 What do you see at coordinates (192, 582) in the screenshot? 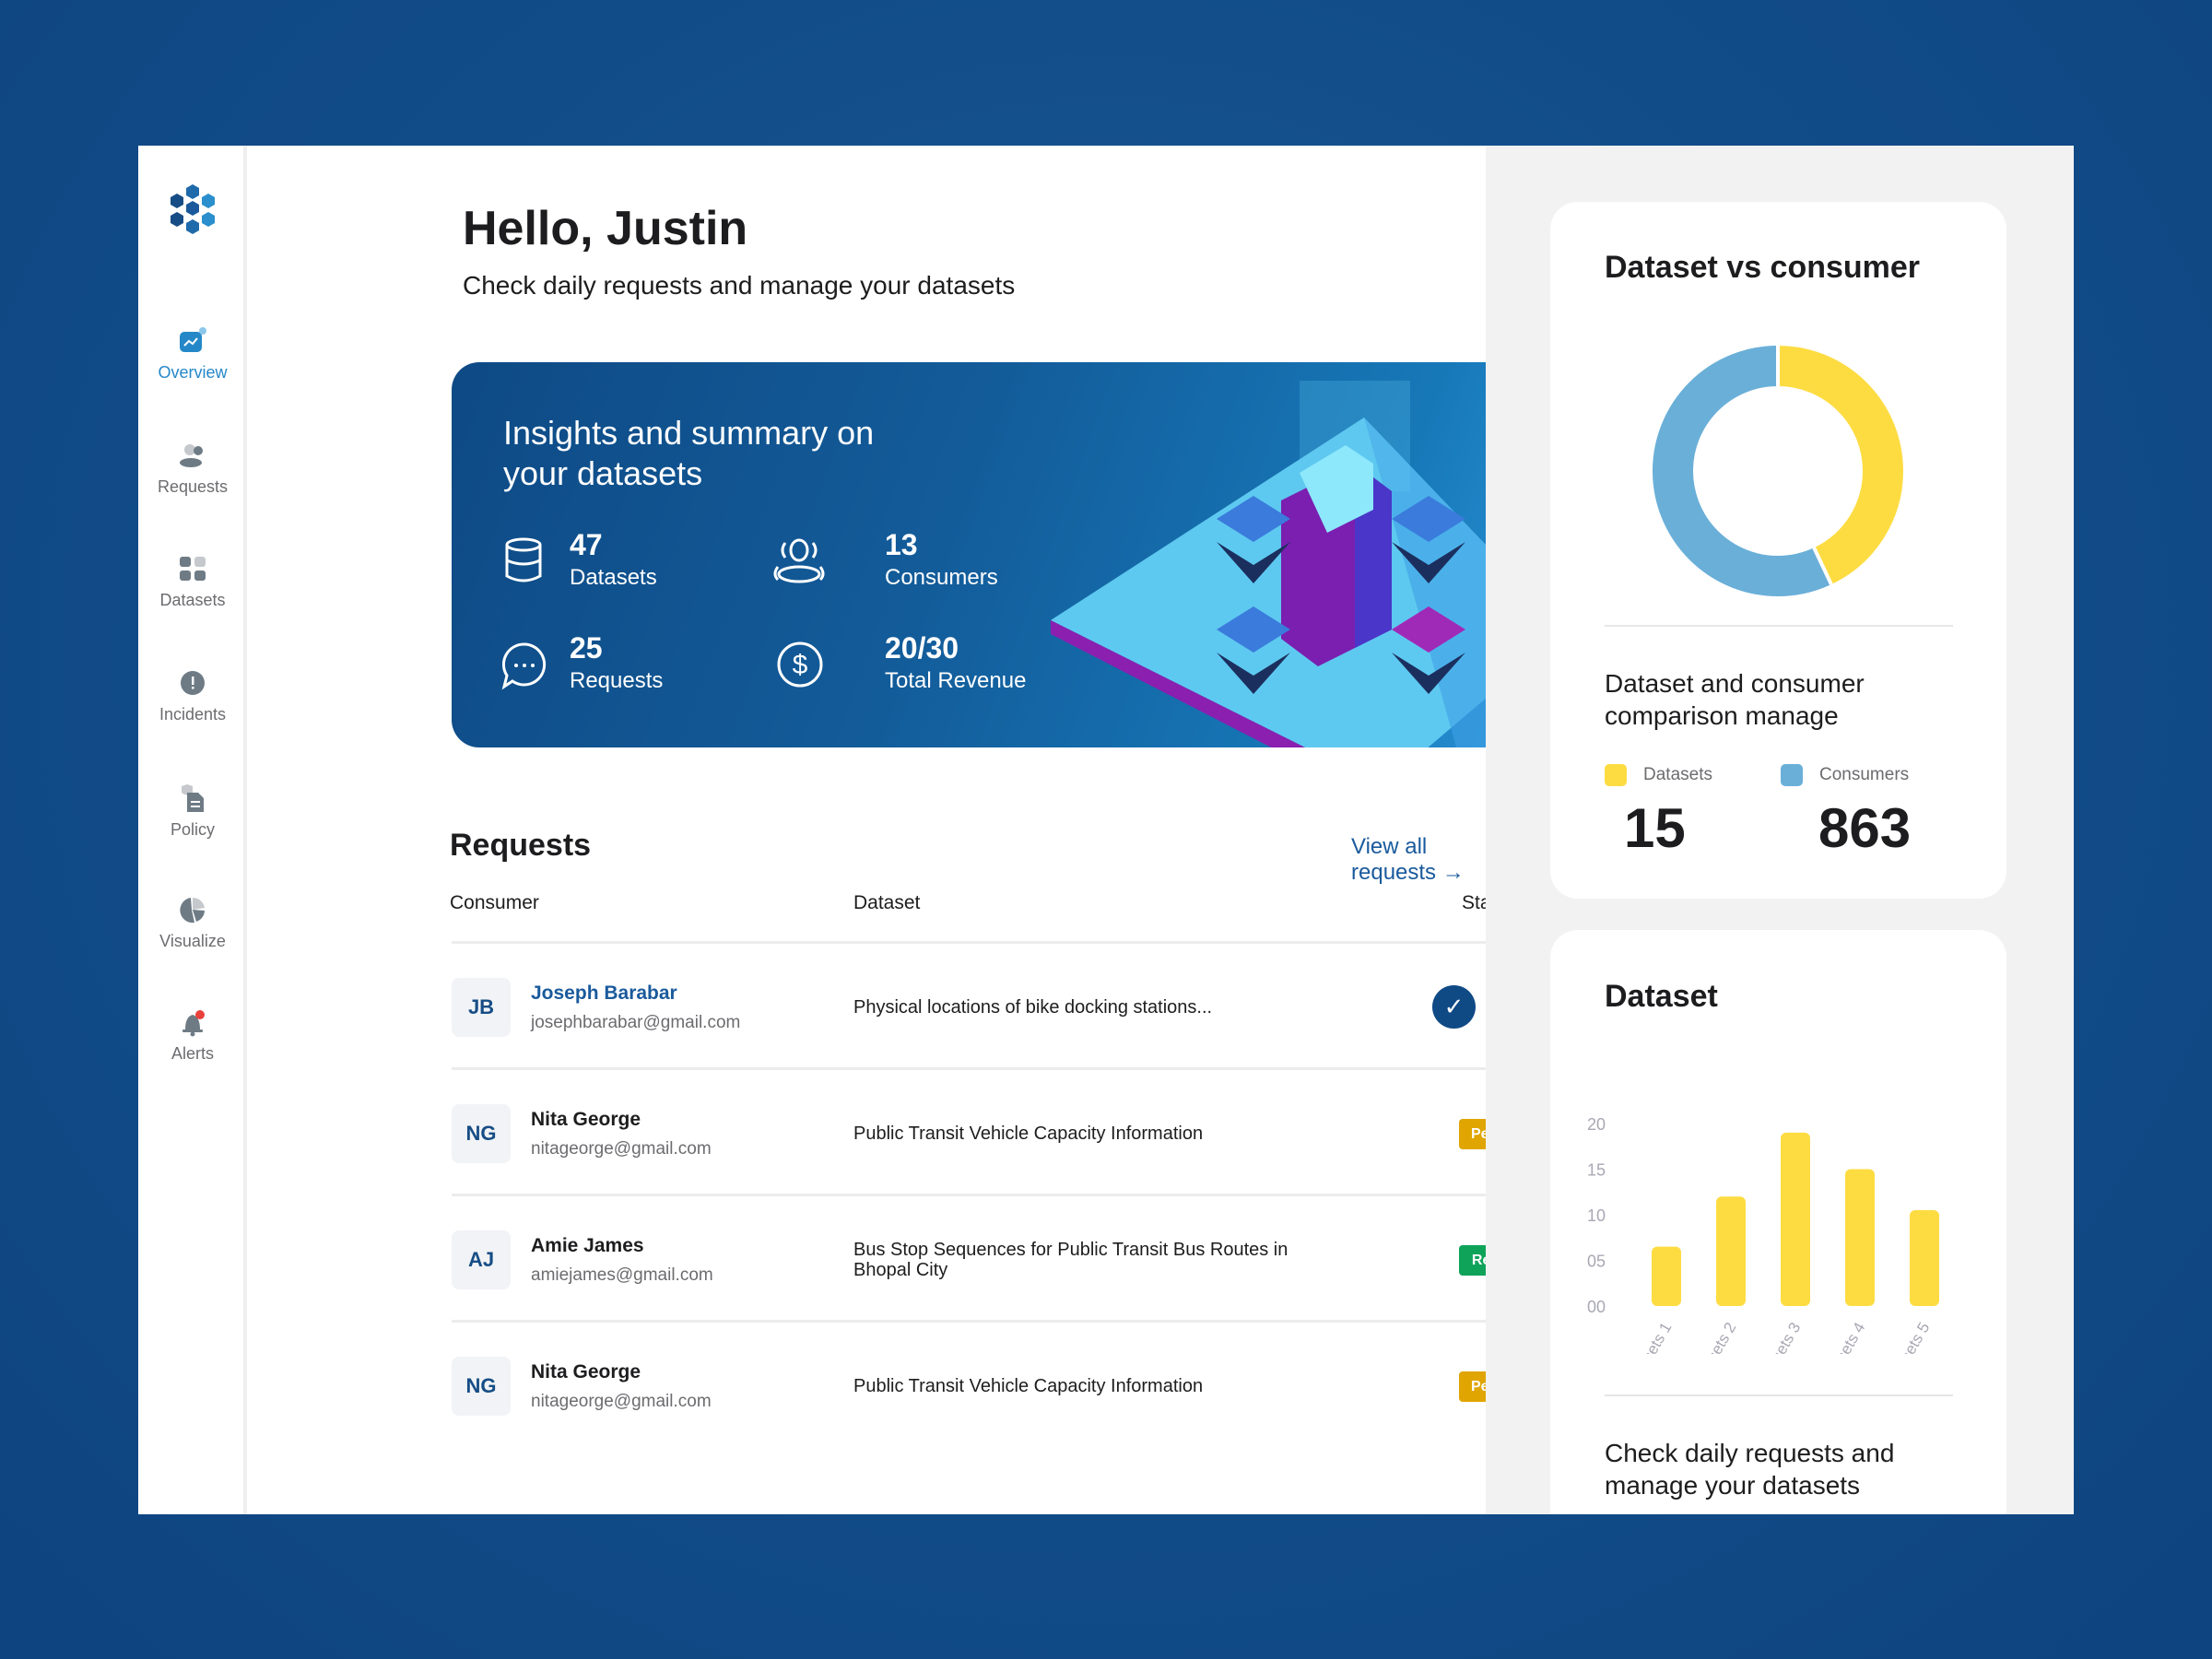
I see `sidebar-item-datasets: Datasets` at bounding box center [192, 582].